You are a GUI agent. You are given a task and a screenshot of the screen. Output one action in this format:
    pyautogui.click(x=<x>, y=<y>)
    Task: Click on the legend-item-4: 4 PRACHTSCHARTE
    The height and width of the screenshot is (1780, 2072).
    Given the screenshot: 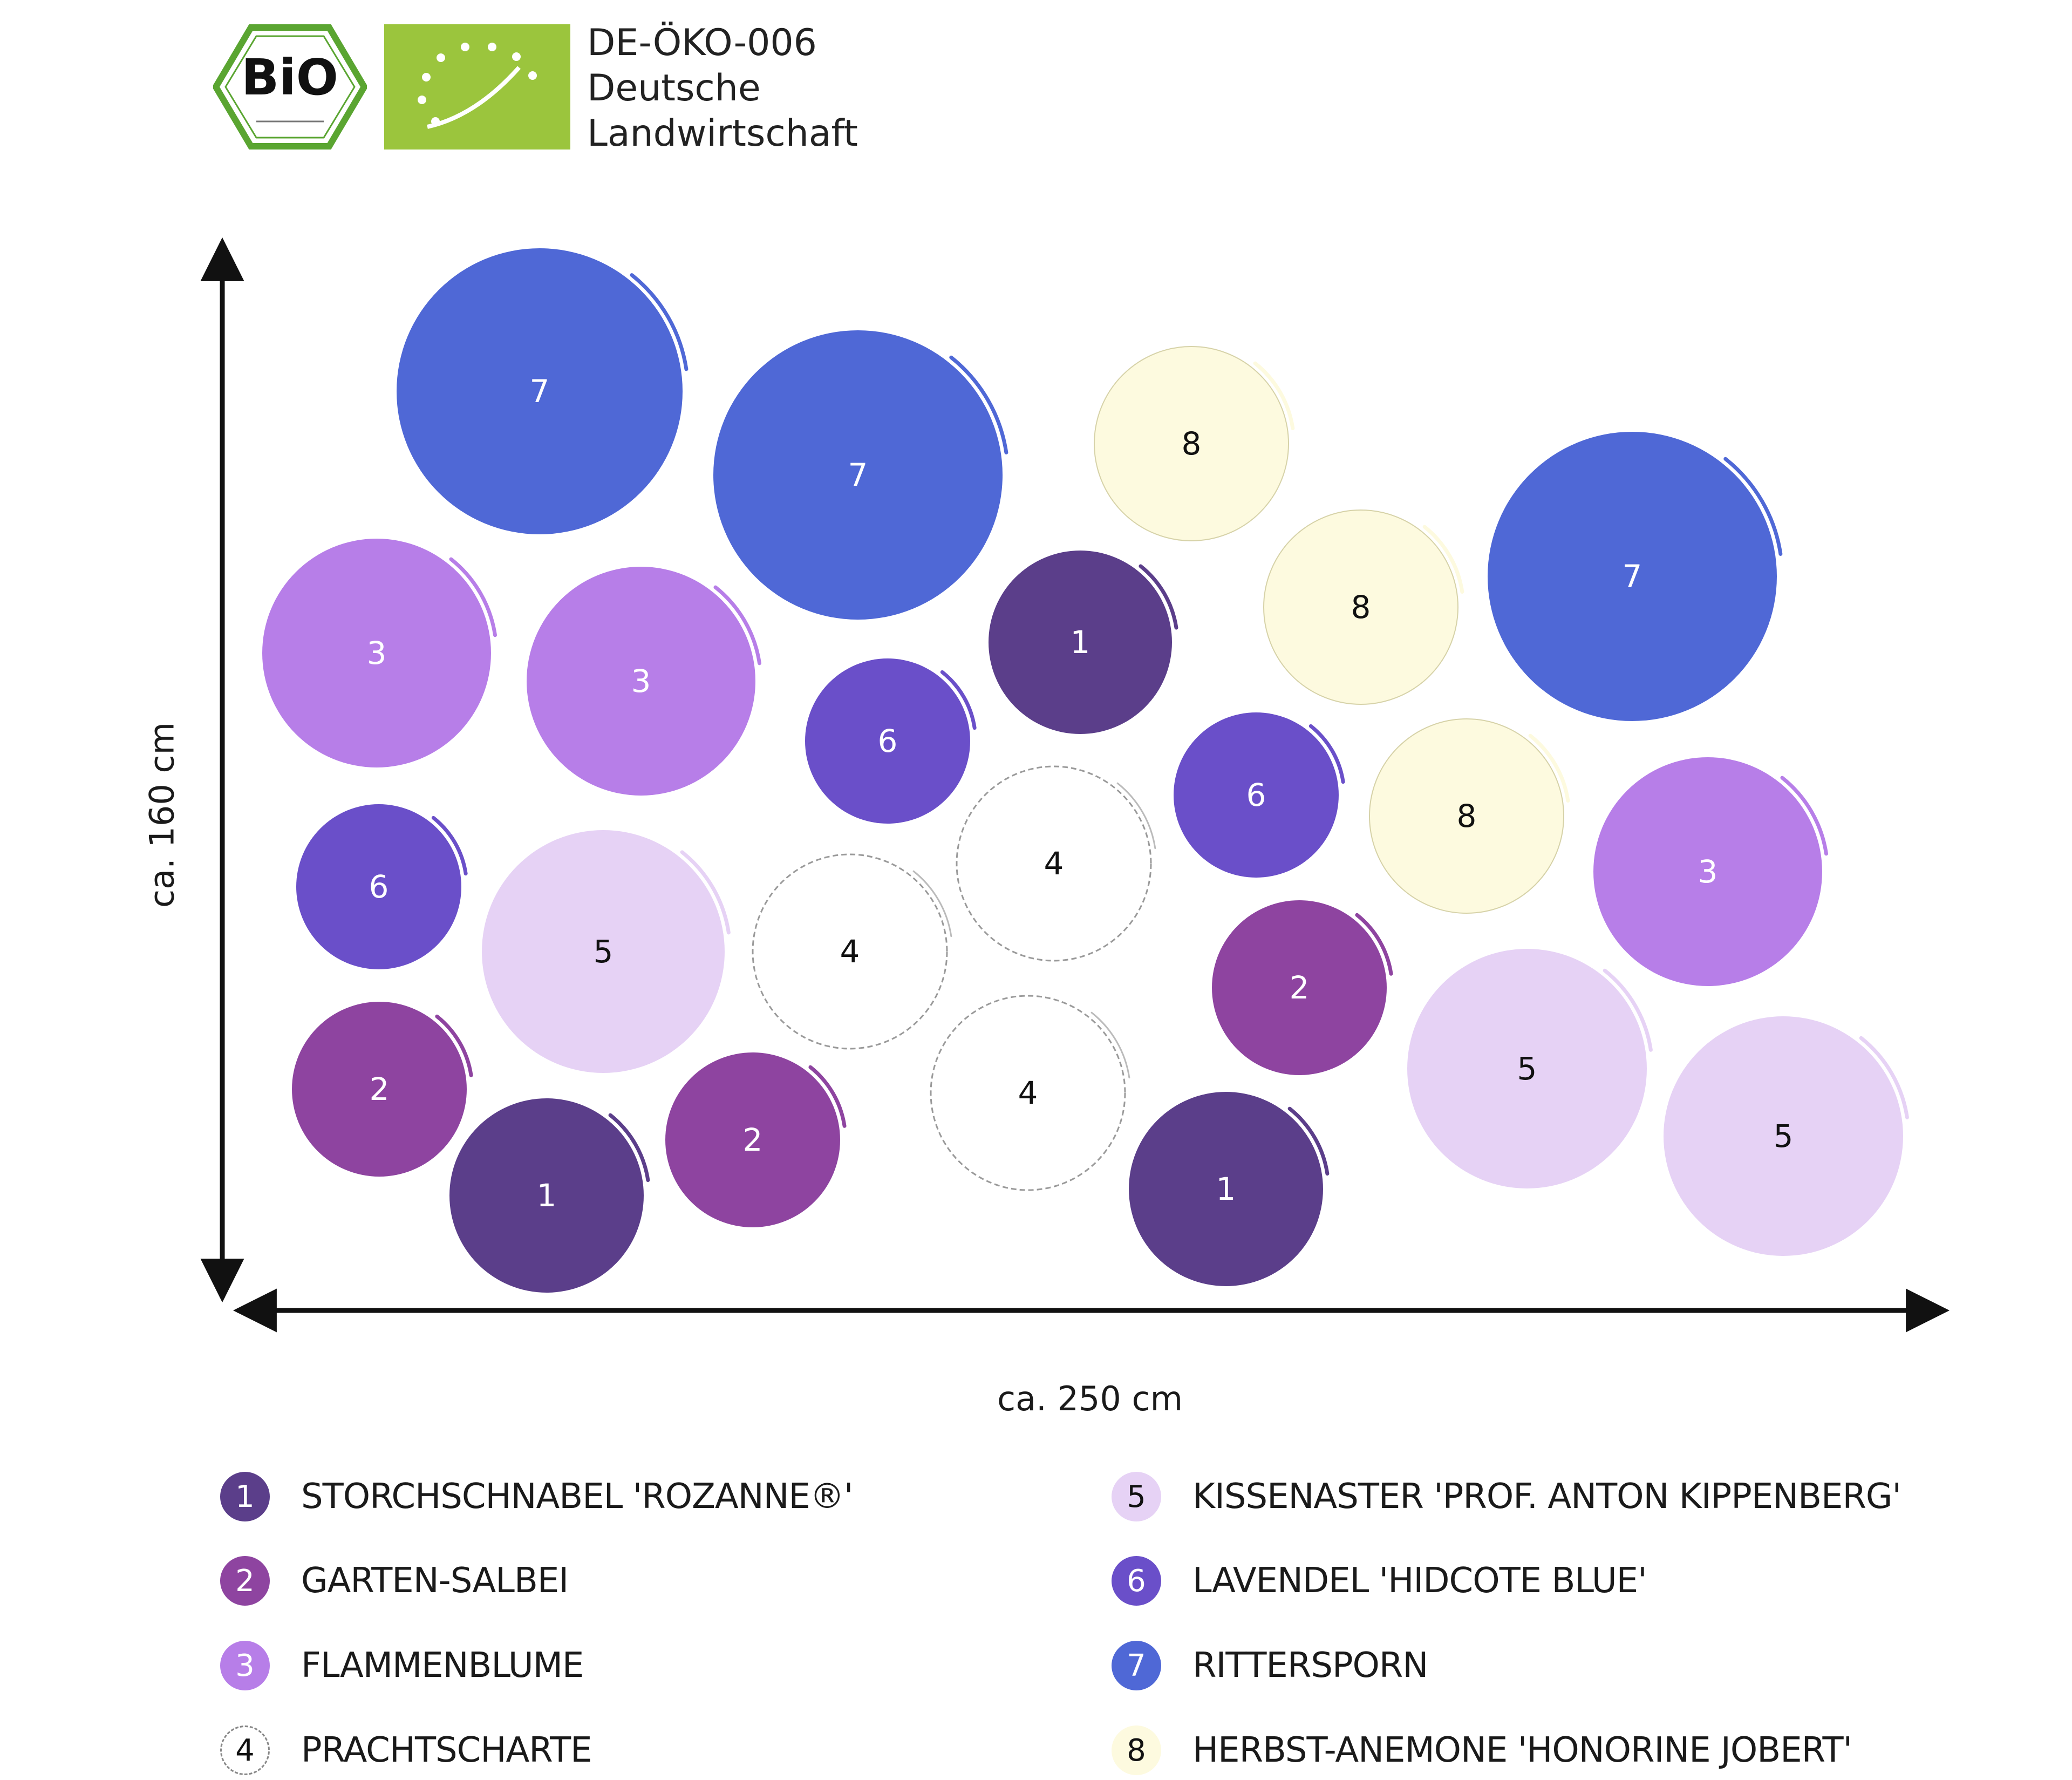 What is the action you would take?
    pyautogui.click(x=406, y=1750)
    